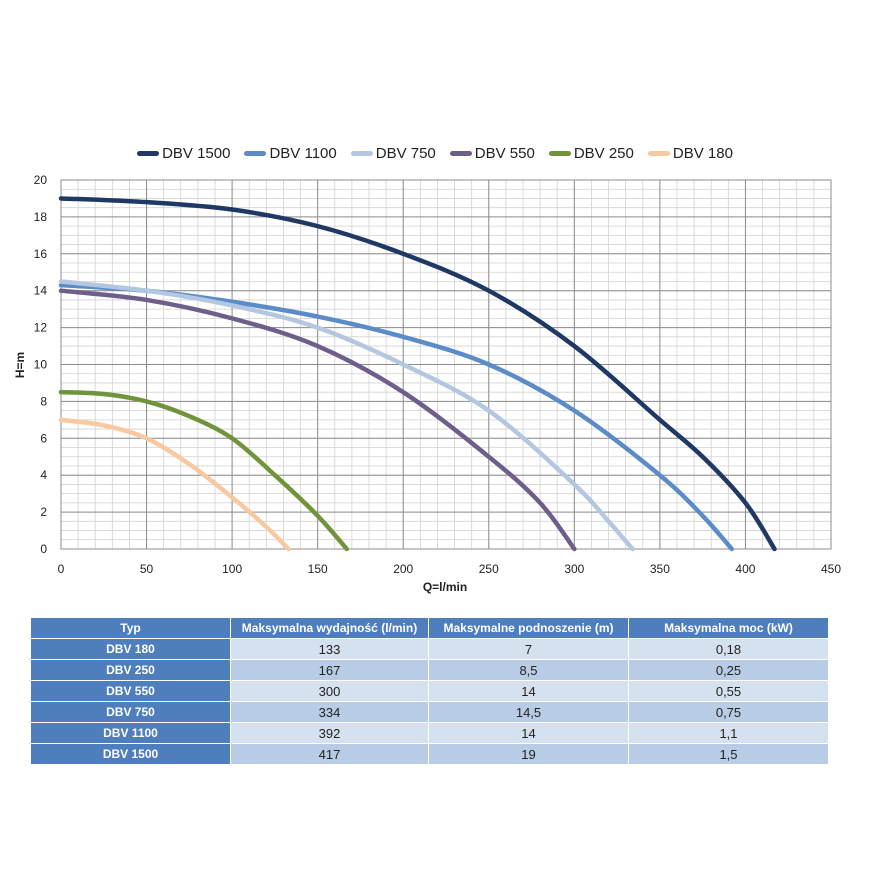 The height and width of the screenshot is (870, 870). What do you see at coordinates (147, 569) in the screenshot?
I see `x-tick-label: 50` at bounding box center [147, 569].